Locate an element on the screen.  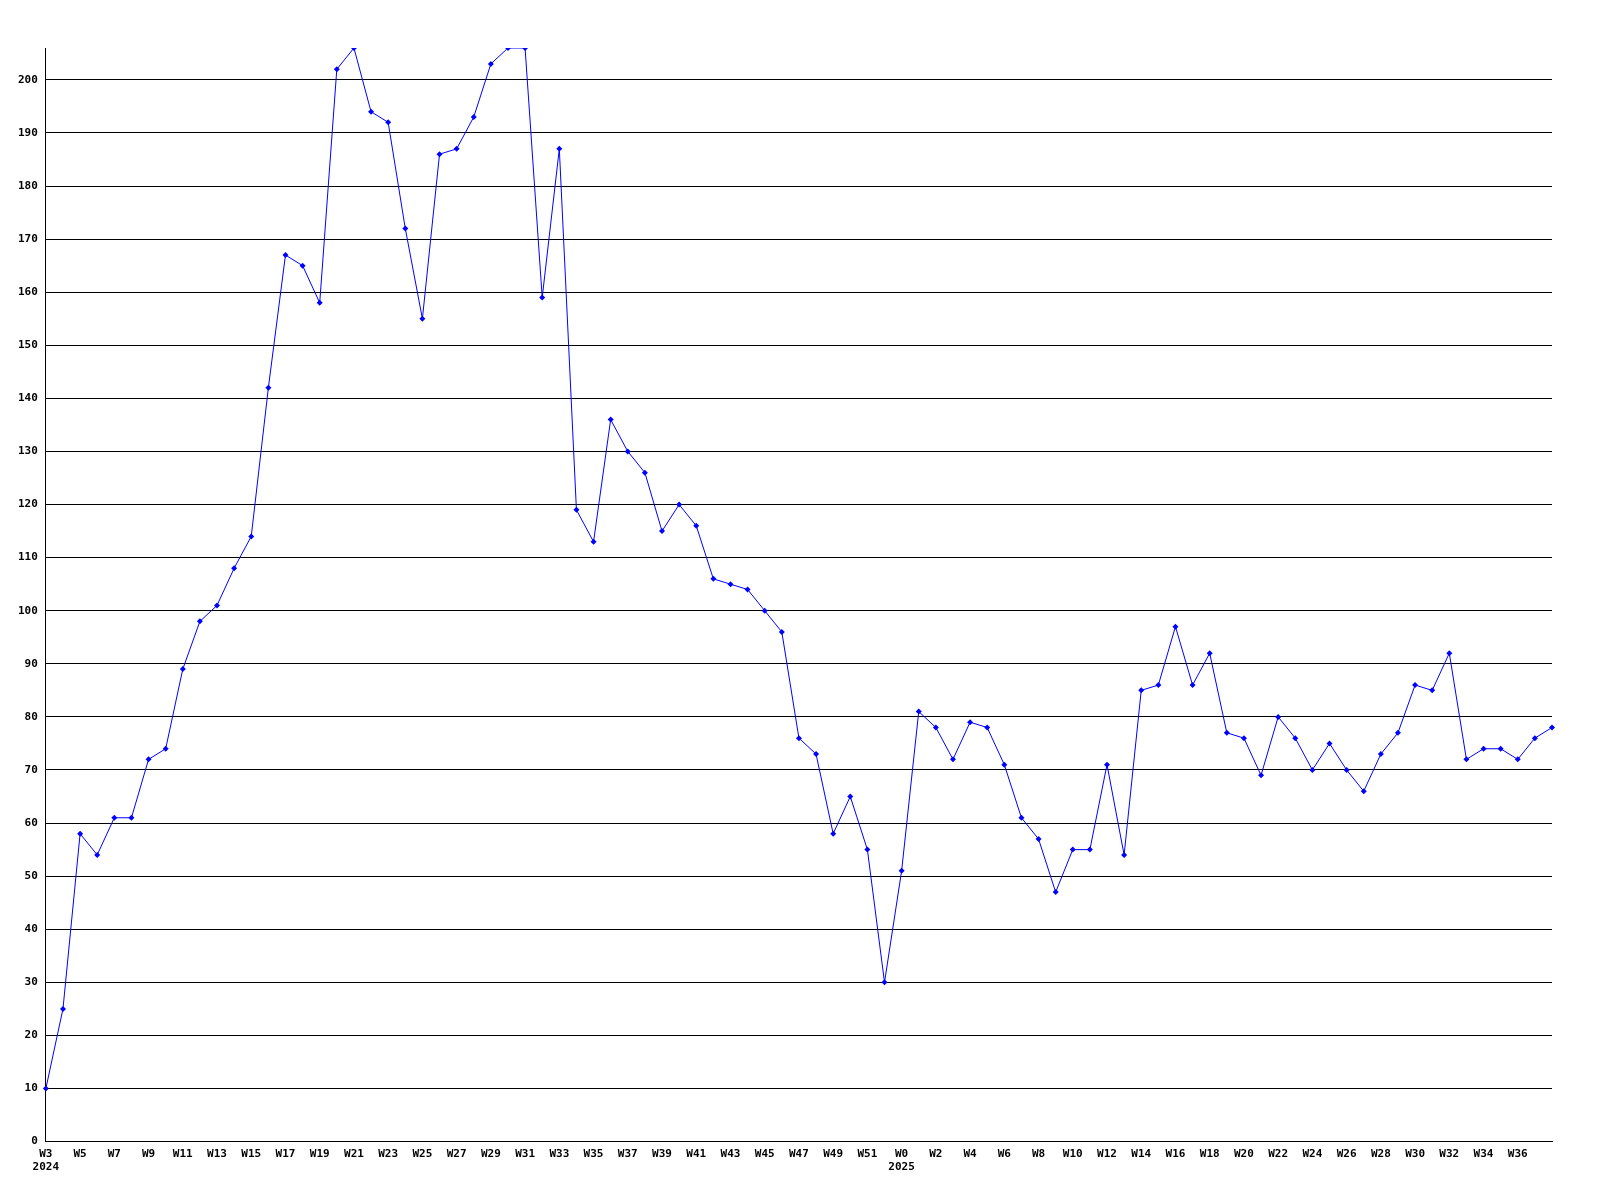
x-tick-label: W45 is located at coordinates (764, 1154).